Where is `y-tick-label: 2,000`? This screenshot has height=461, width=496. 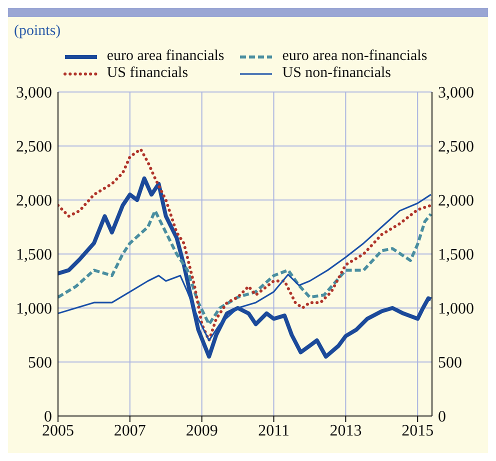
y-tick-label: 2,000 is located at coordinates (34, 201).